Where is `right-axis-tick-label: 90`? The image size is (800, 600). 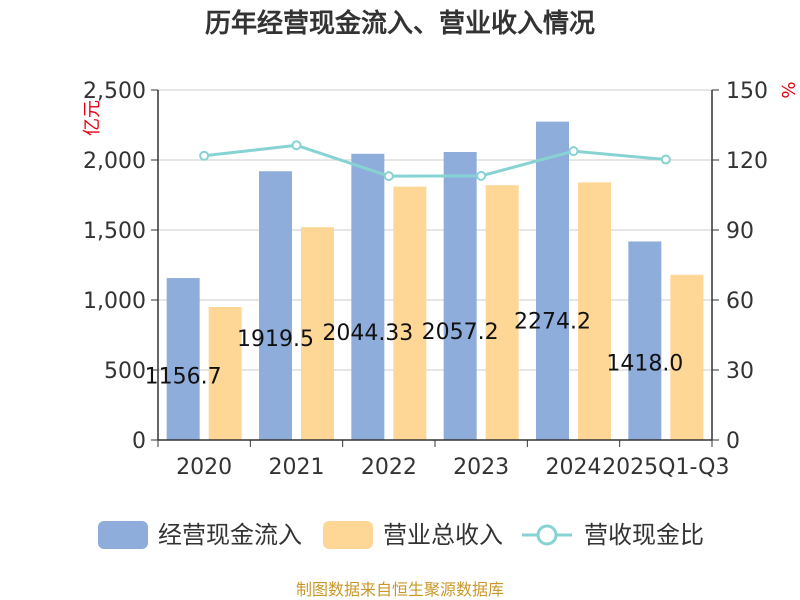 right-axis-tick-label: 90 is located at coordinates (740, 231).